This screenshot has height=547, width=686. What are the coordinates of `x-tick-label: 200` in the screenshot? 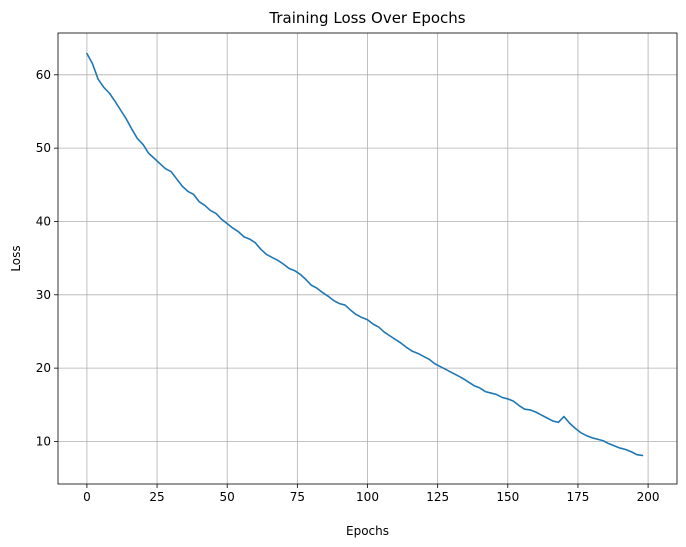 It's located at (648, 497).